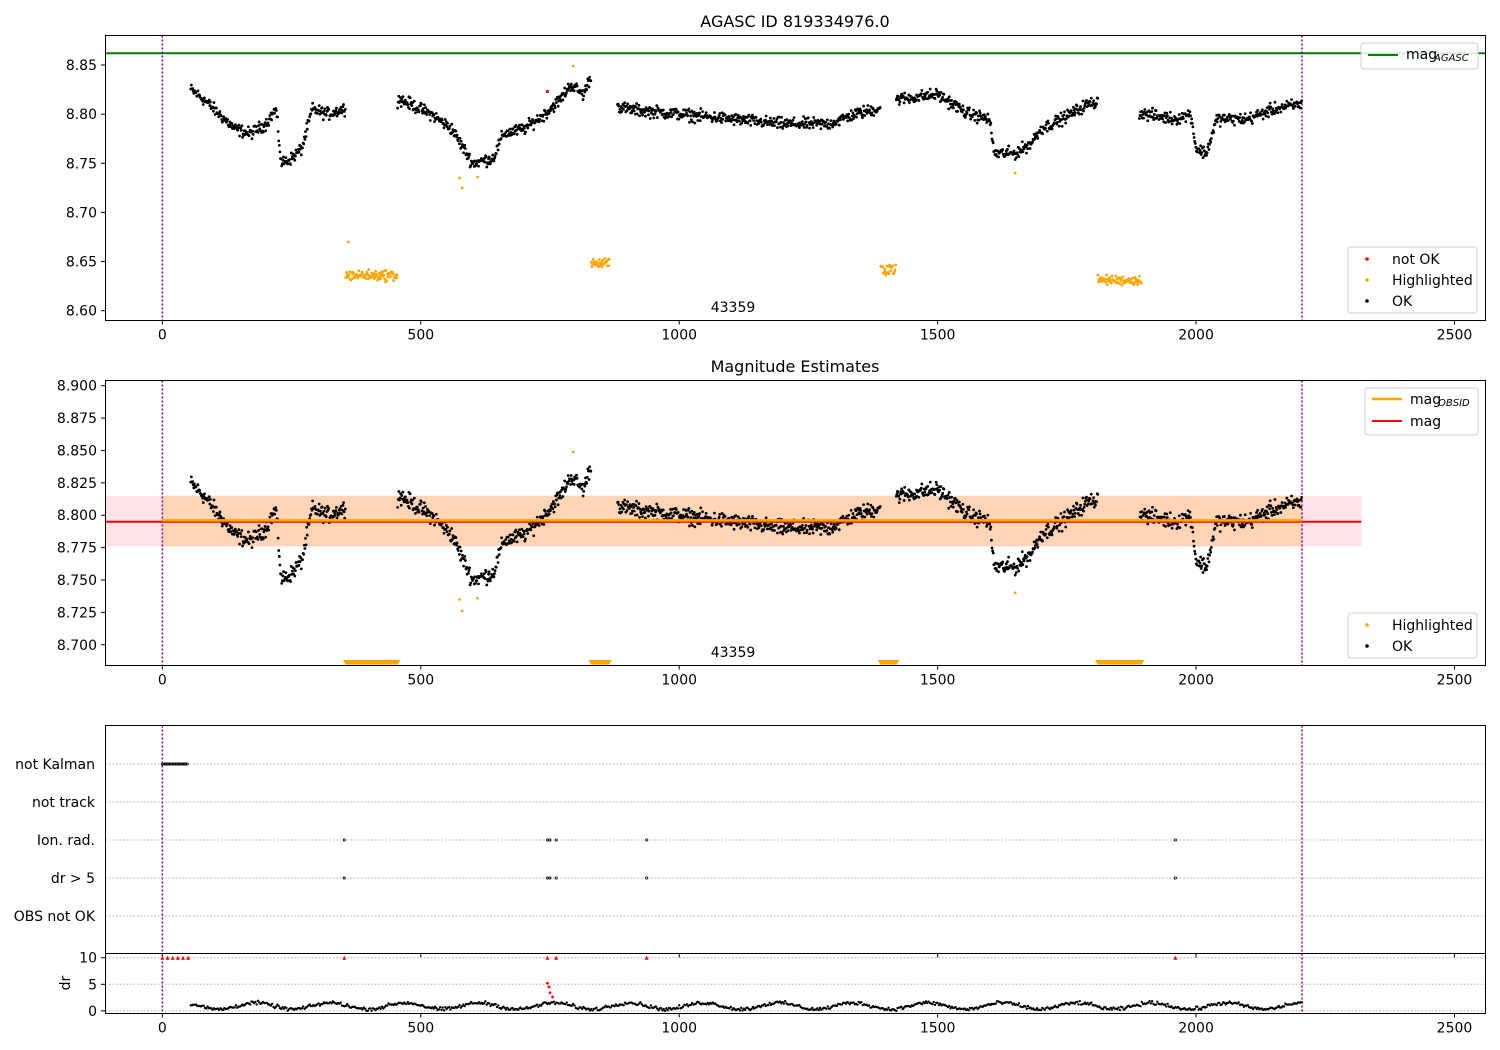  I want to click on mag-obsid-legend-sub: OBSID, so click(1454, 403).